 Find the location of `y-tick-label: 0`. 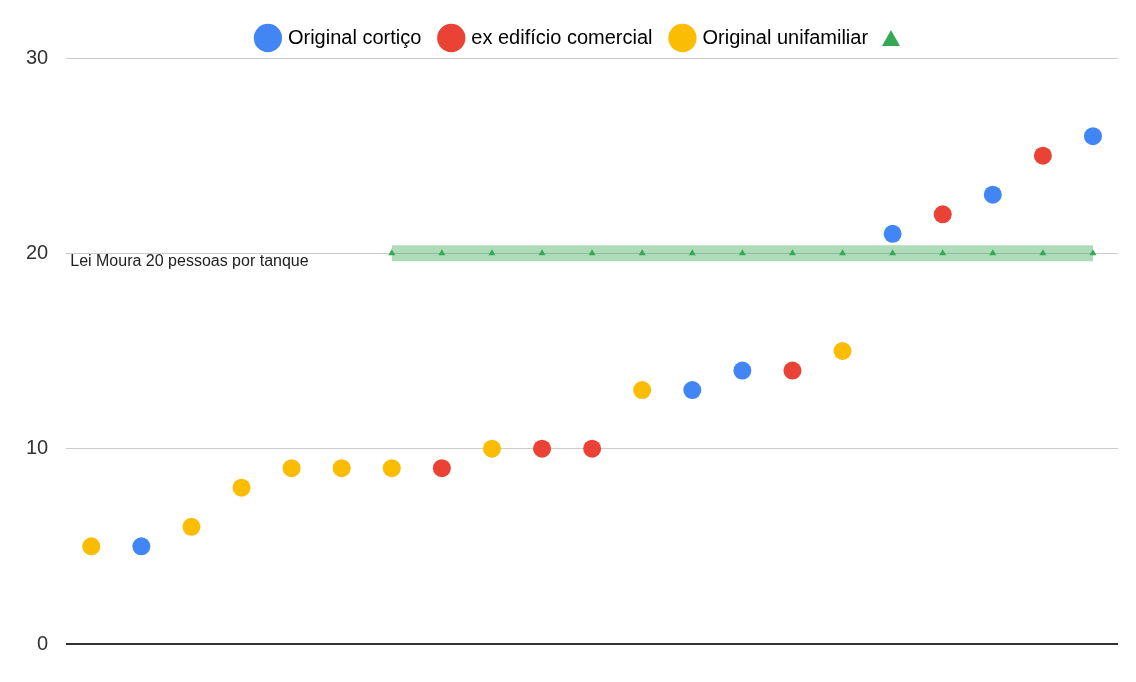

y-tick-label: 0 is located at coordinates (43, 642).